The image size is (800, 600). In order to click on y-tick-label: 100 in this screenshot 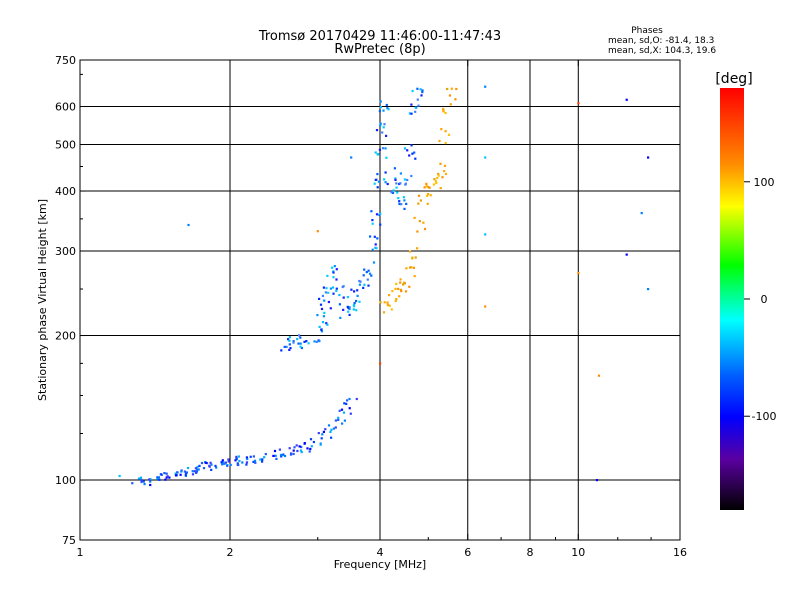, I will do `click(65, 480)`.